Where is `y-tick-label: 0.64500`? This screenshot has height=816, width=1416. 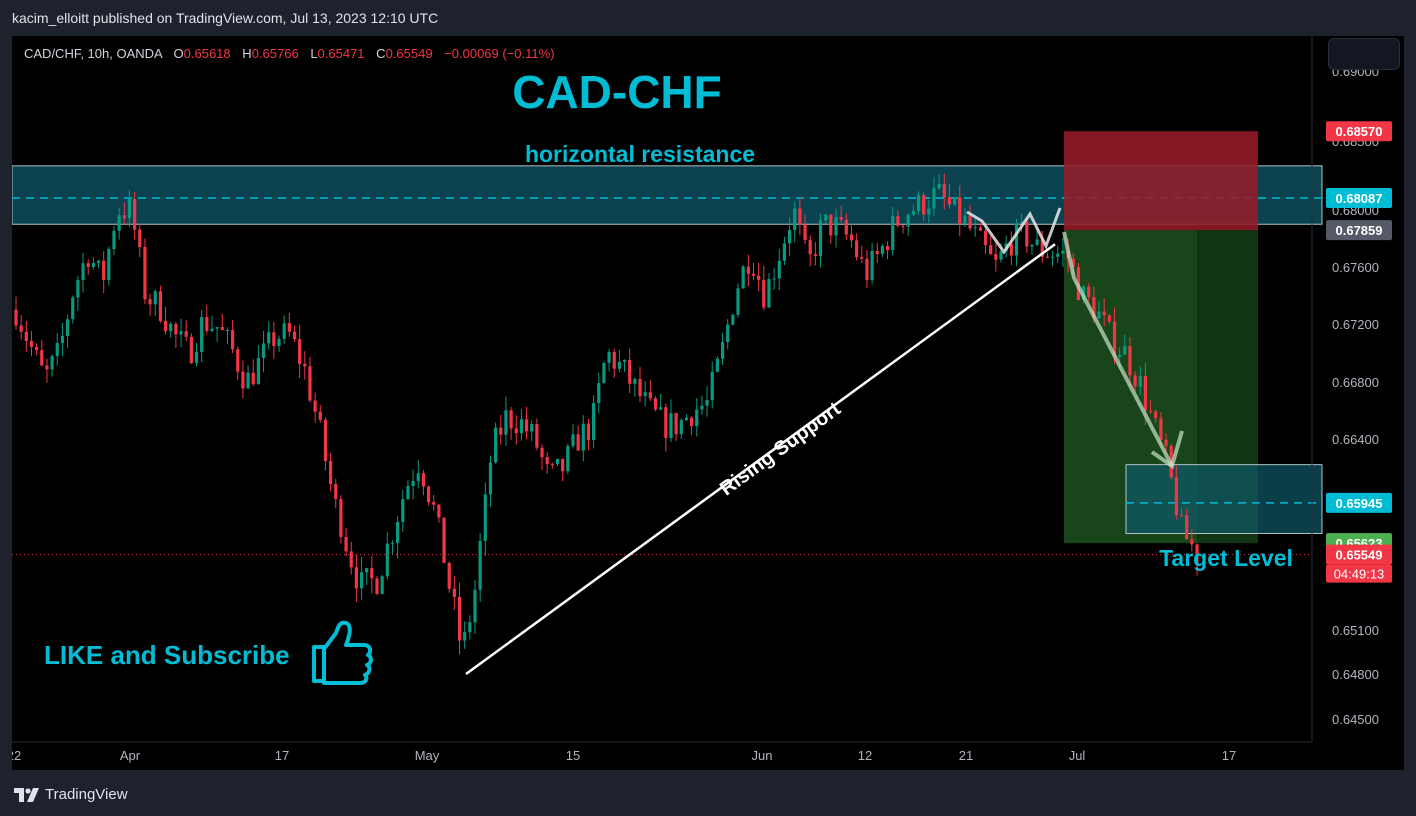
y-tick-label: 0.64500 is located at coordinates (1355, 719).